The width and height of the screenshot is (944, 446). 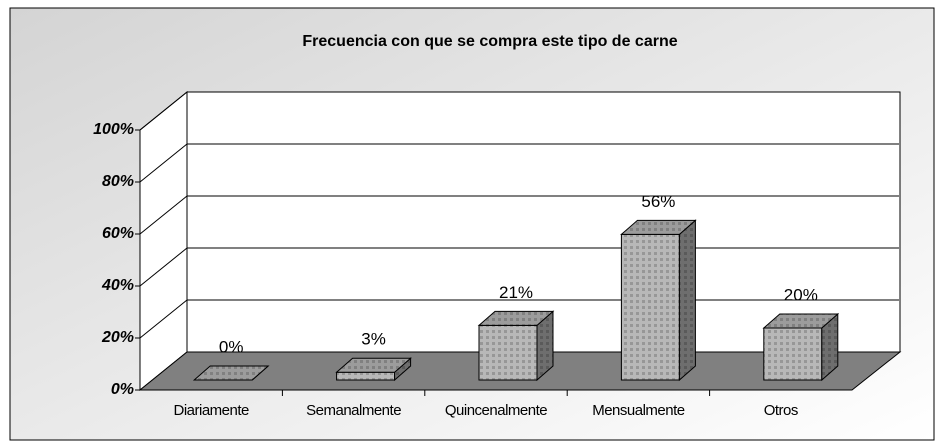 What do you see at coordinates (118, 181) in the screenshot?
I see `y-tick-label: 80%` at bounding box center [118, 181].